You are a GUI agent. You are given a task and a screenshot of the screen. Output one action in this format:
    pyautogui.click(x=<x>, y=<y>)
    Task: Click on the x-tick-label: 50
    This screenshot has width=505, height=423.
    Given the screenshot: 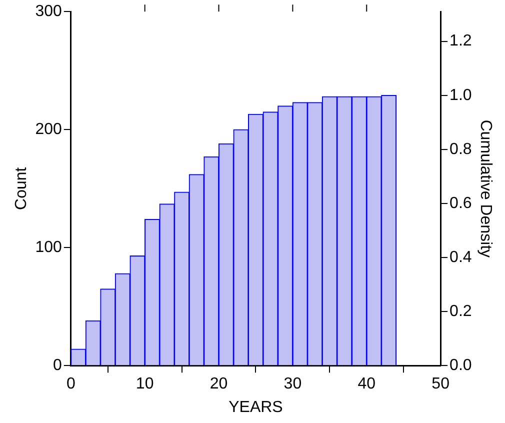 What is the action you would take?
    pyautogui.click(x=441, y=384)
    